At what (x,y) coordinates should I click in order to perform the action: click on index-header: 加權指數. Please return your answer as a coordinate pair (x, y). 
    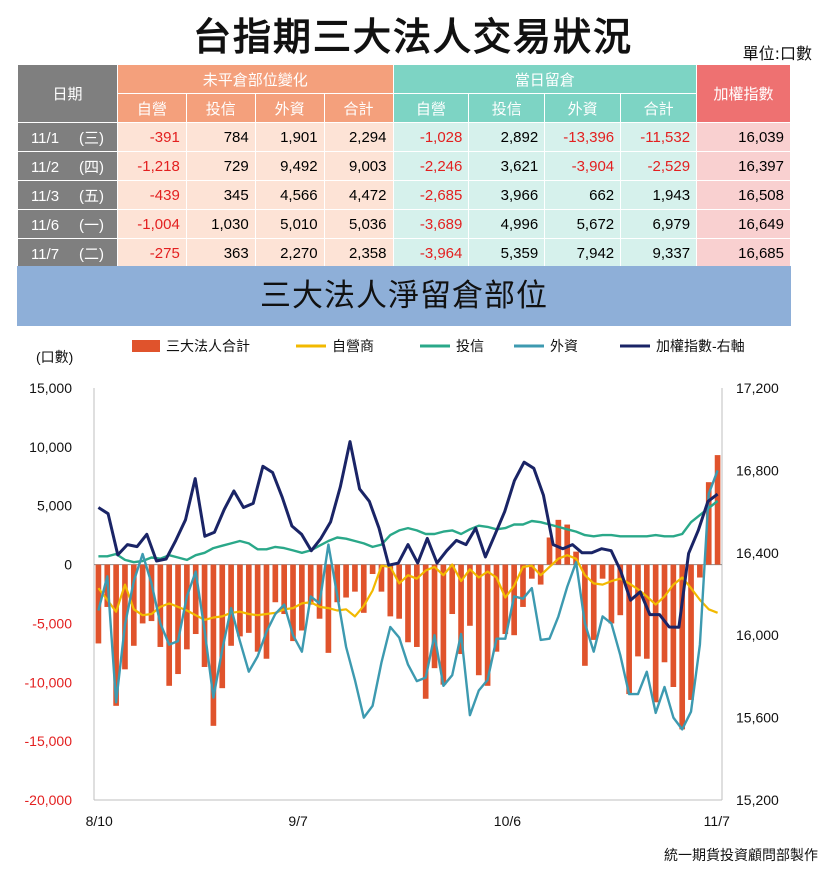
    Looking at the image, I should click on (743, 93).